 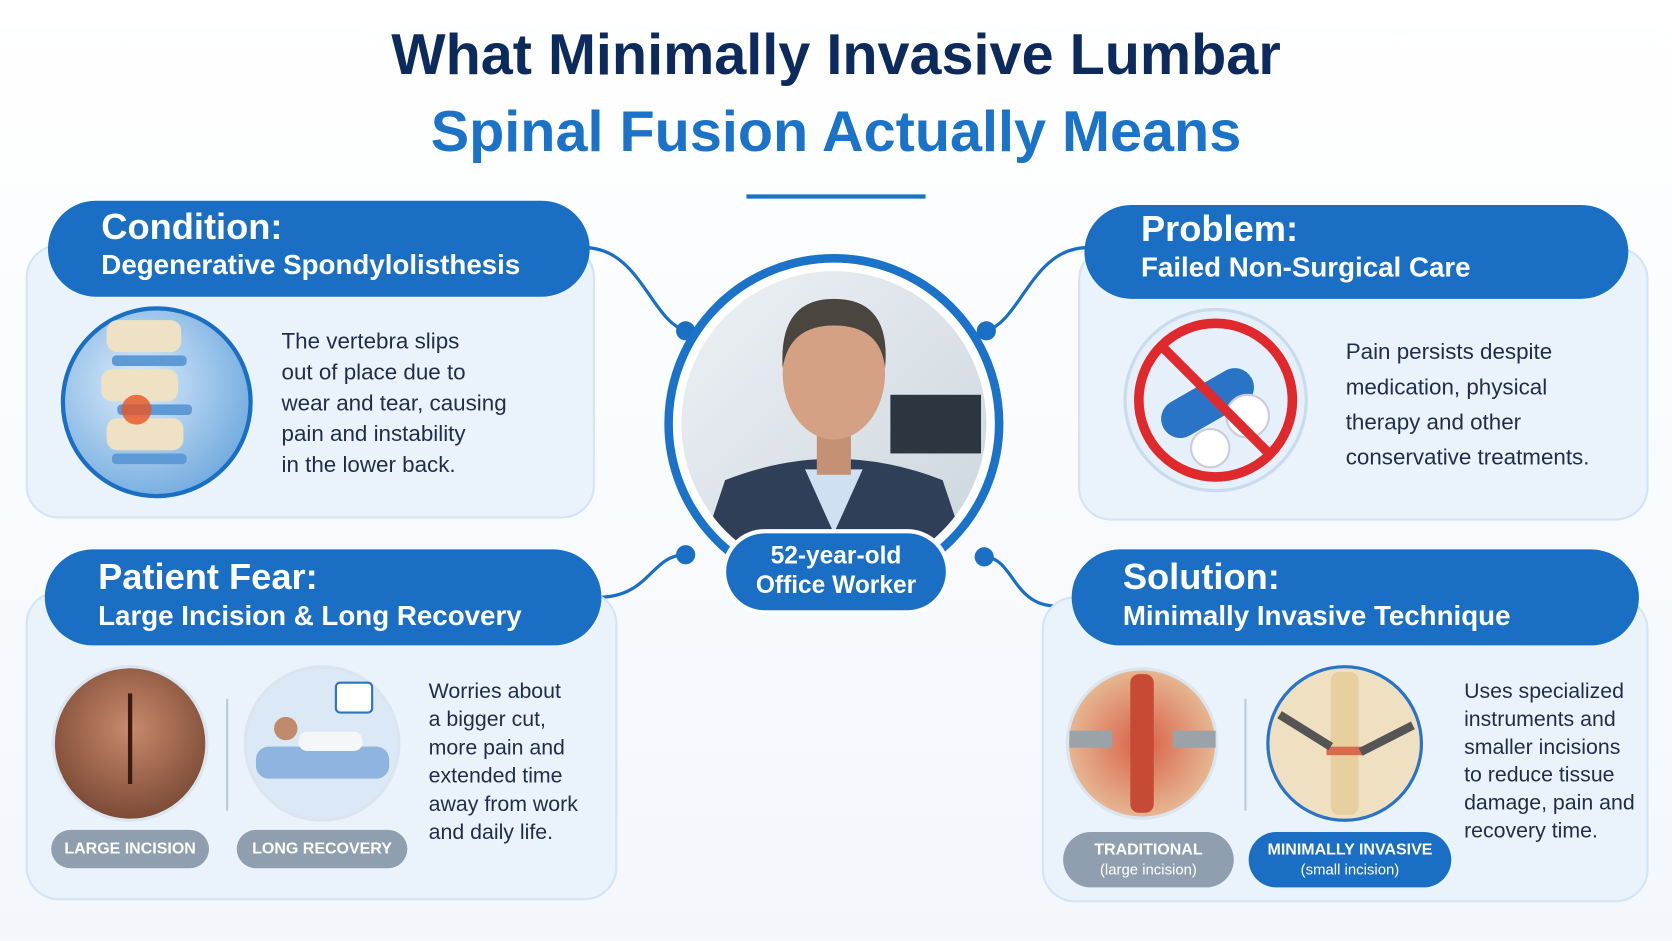 I want to click on tag-label: LONG RECOVERY, so click(x=322, y=848).